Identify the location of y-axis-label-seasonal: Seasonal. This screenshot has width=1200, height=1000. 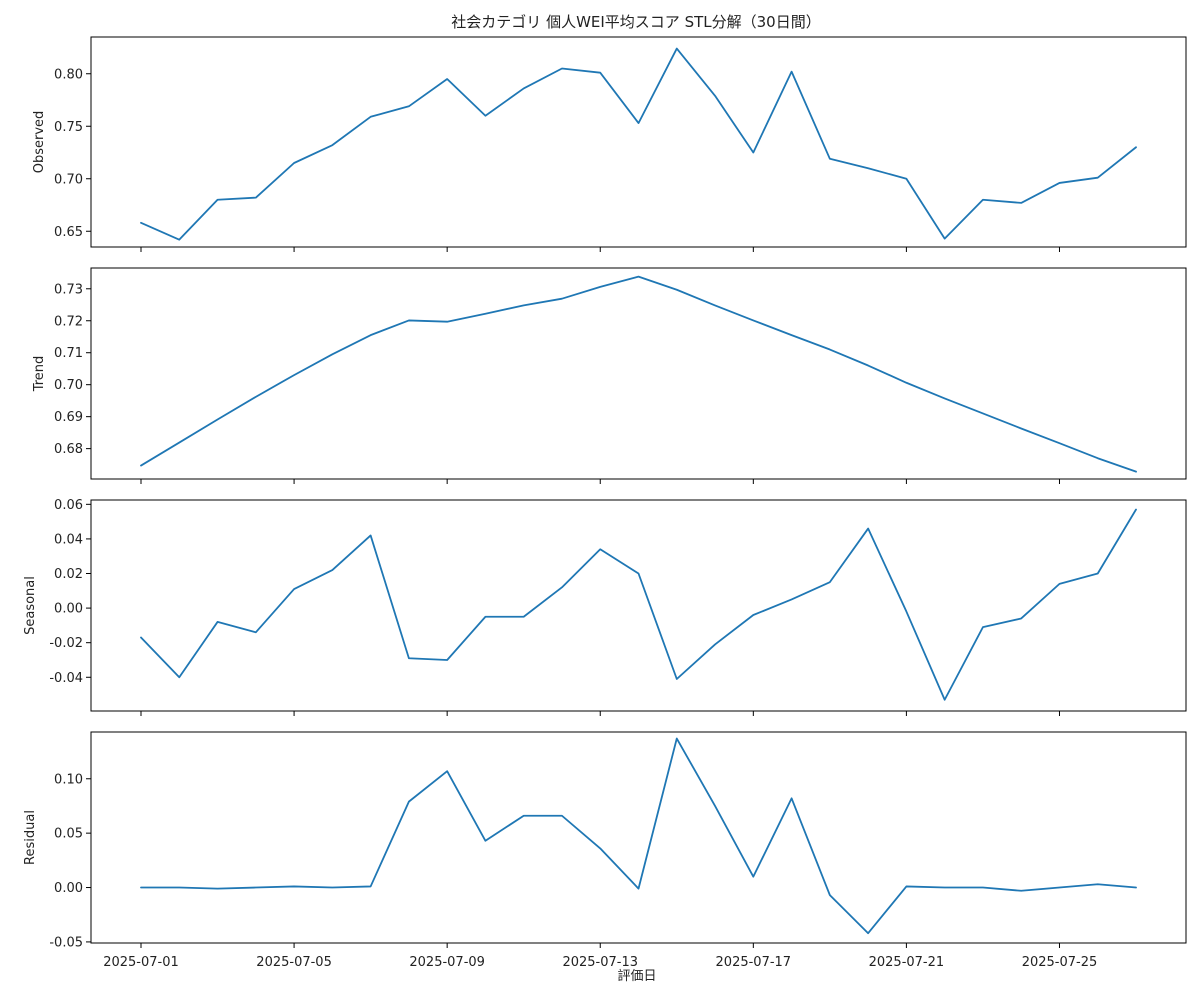
(30, 605).